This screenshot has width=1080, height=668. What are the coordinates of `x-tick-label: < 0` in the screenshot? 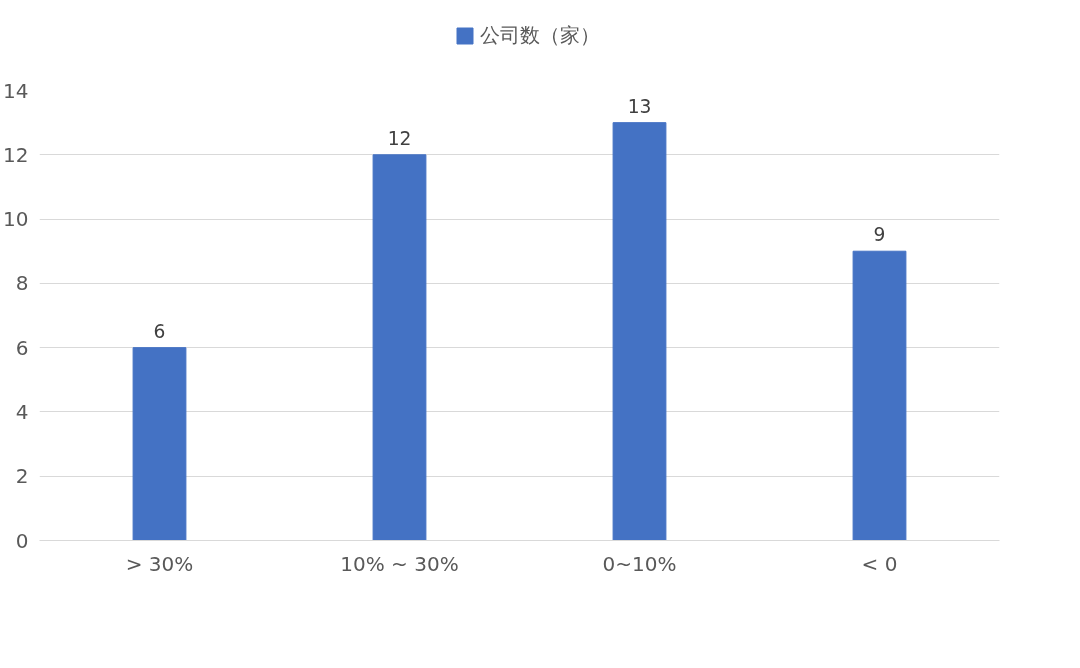 It's located at (879, 563).